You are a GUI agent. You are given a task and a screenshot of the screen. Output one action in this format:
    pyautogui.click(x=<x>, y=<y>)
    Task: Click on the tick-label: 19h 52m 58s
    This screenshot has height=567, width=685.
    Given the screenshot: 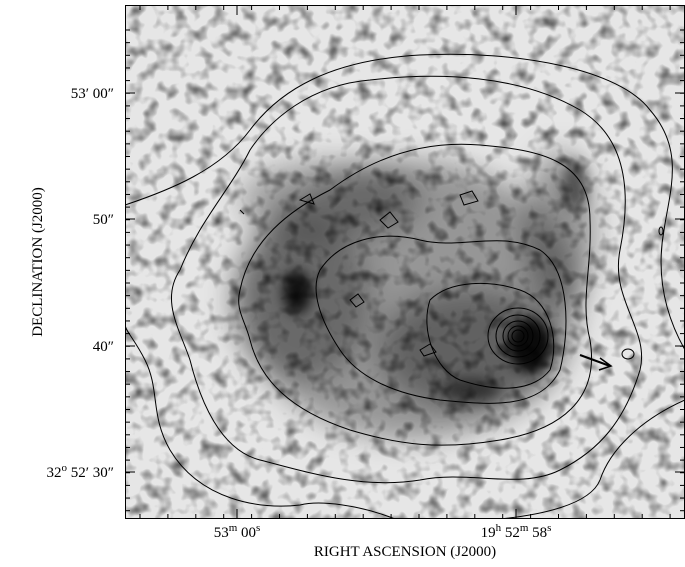 What is the action you would take?
    pyautogui.click(x=516, y=531)
    